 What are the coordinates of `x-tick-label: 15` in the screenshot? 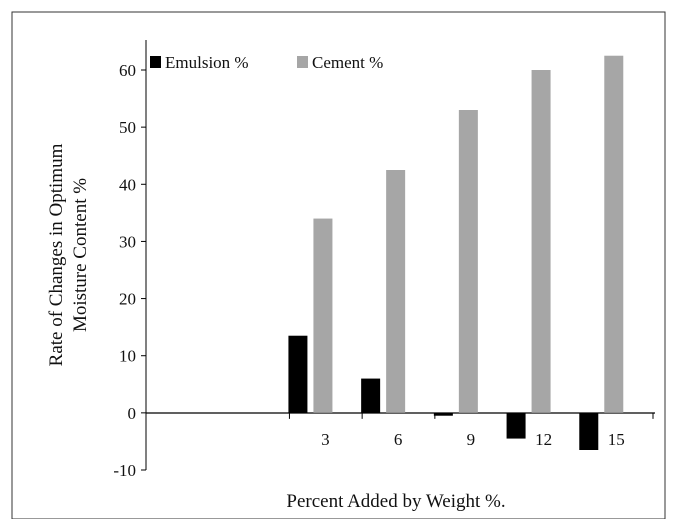 It's located at (616, 439).